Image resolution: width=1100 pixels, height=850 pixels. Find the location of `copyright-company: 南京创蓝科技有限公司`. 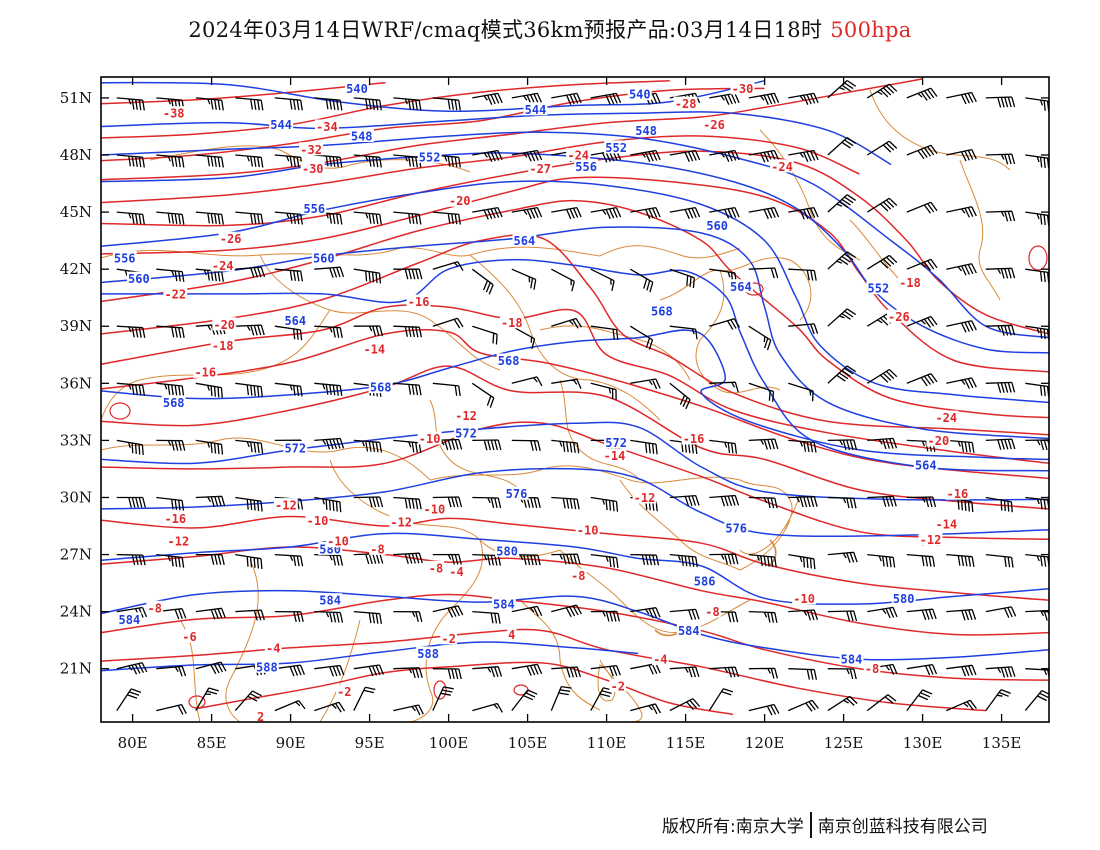

copyright-company: 南京创蓝科技有限公司 is located at coordinates (902, 827).